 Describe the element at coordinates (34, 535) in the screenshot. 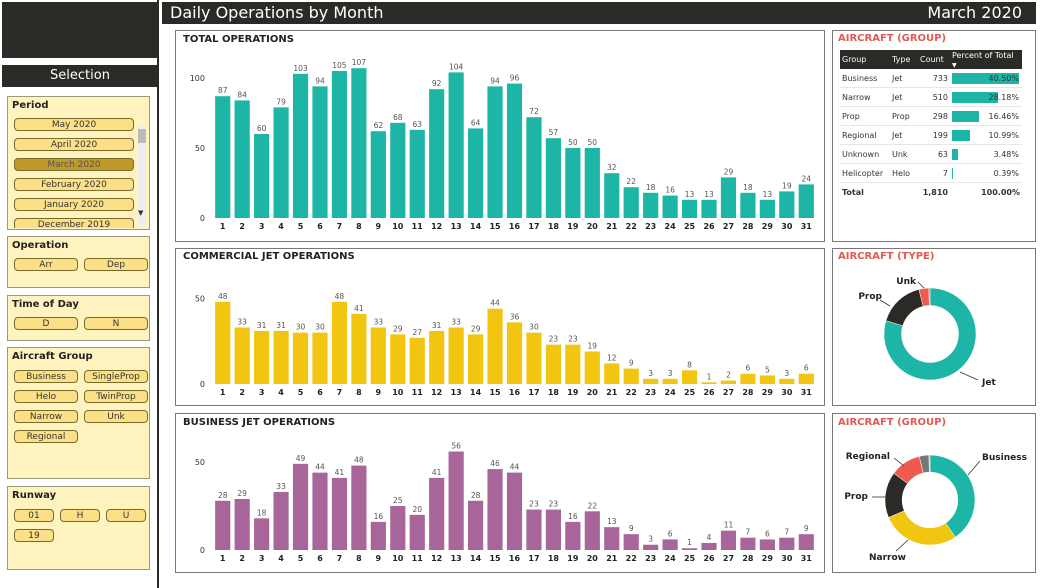

I see `runway-19-button: 19` at that location.